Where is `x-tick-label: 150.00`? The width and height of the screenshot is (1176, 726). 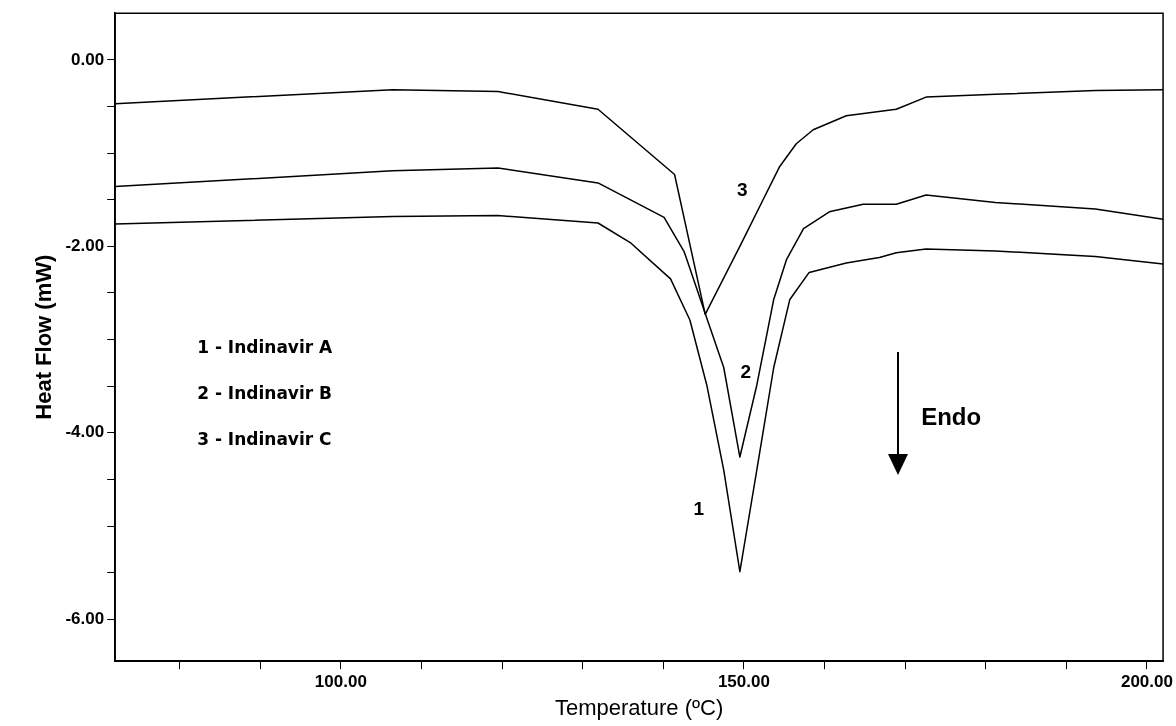
x-tick-label: 150.00 is located at coordinates (743, 682).